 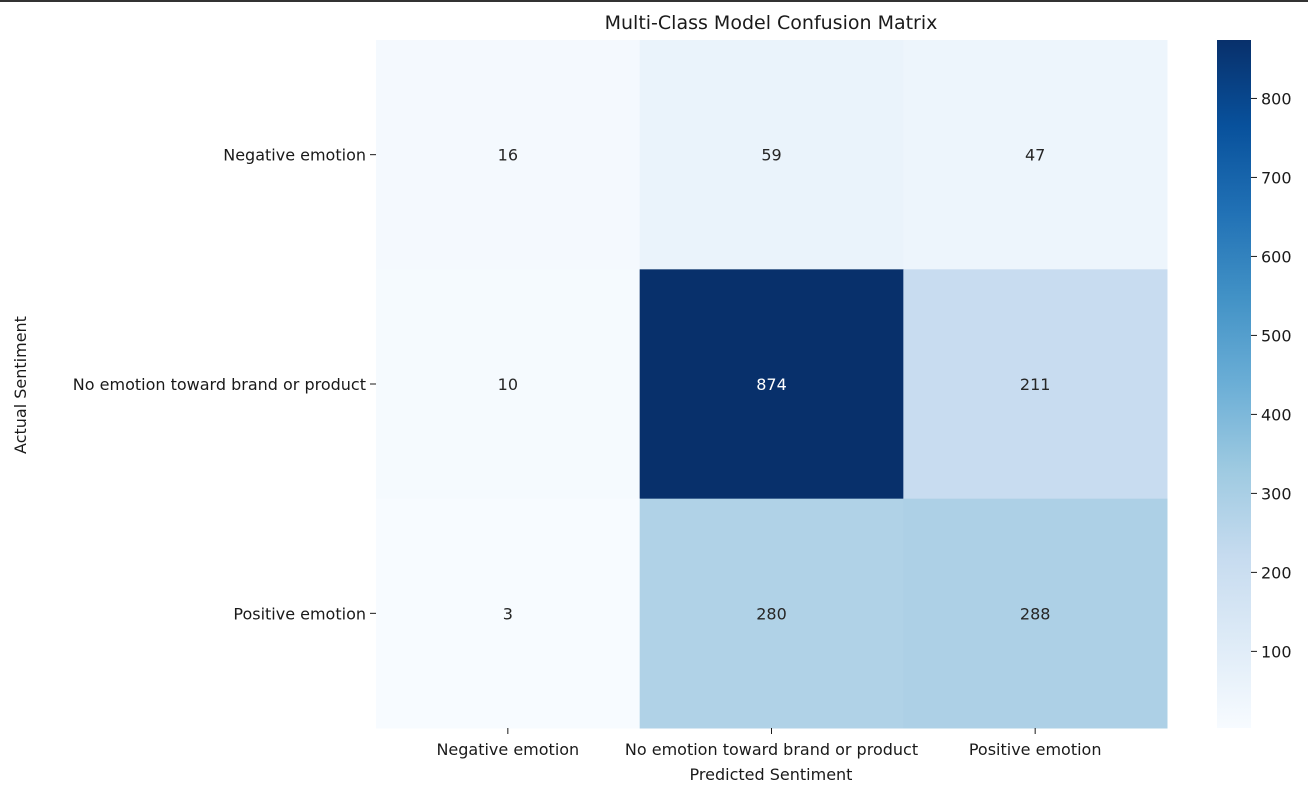 I want to click on cell-value-label: 16, so click(x=508, y=155).